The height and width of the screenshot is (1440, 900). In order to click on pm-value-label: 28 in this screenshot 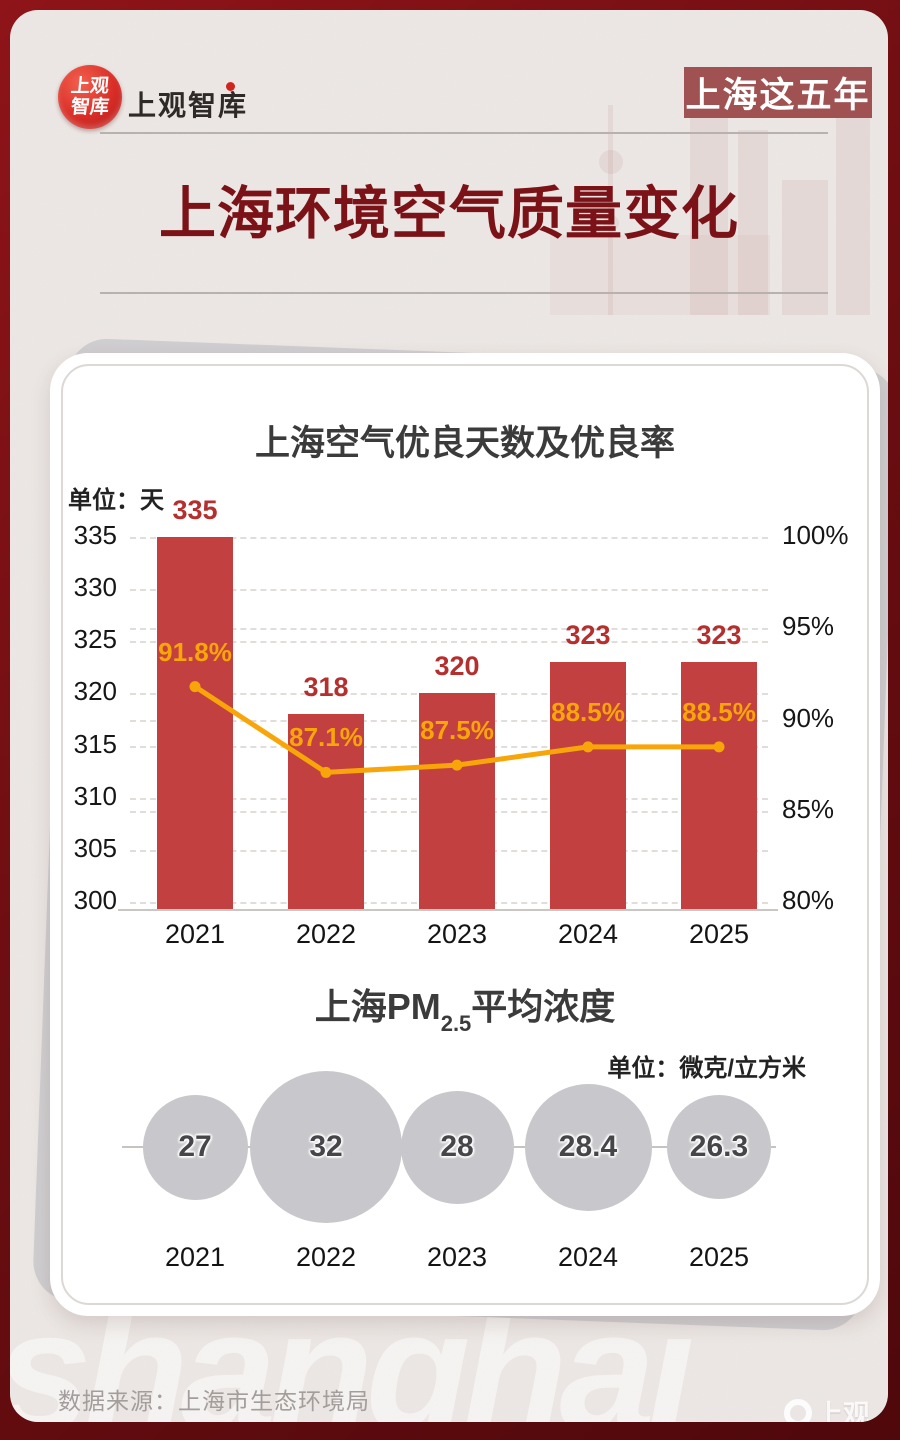, I will do `click(457, 1146)`.